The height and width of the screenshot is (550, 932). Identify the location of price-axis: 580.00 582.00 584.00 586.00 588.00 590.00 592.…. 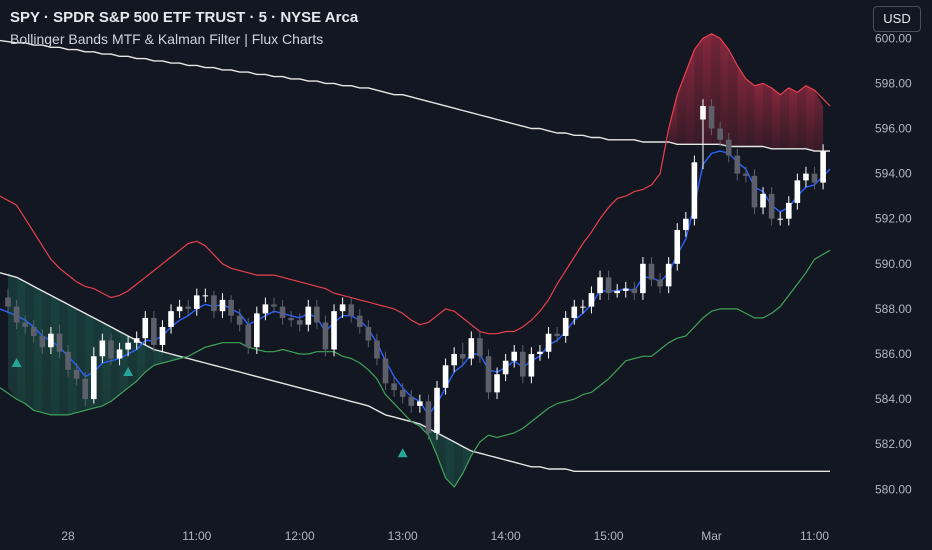
(893, 263).